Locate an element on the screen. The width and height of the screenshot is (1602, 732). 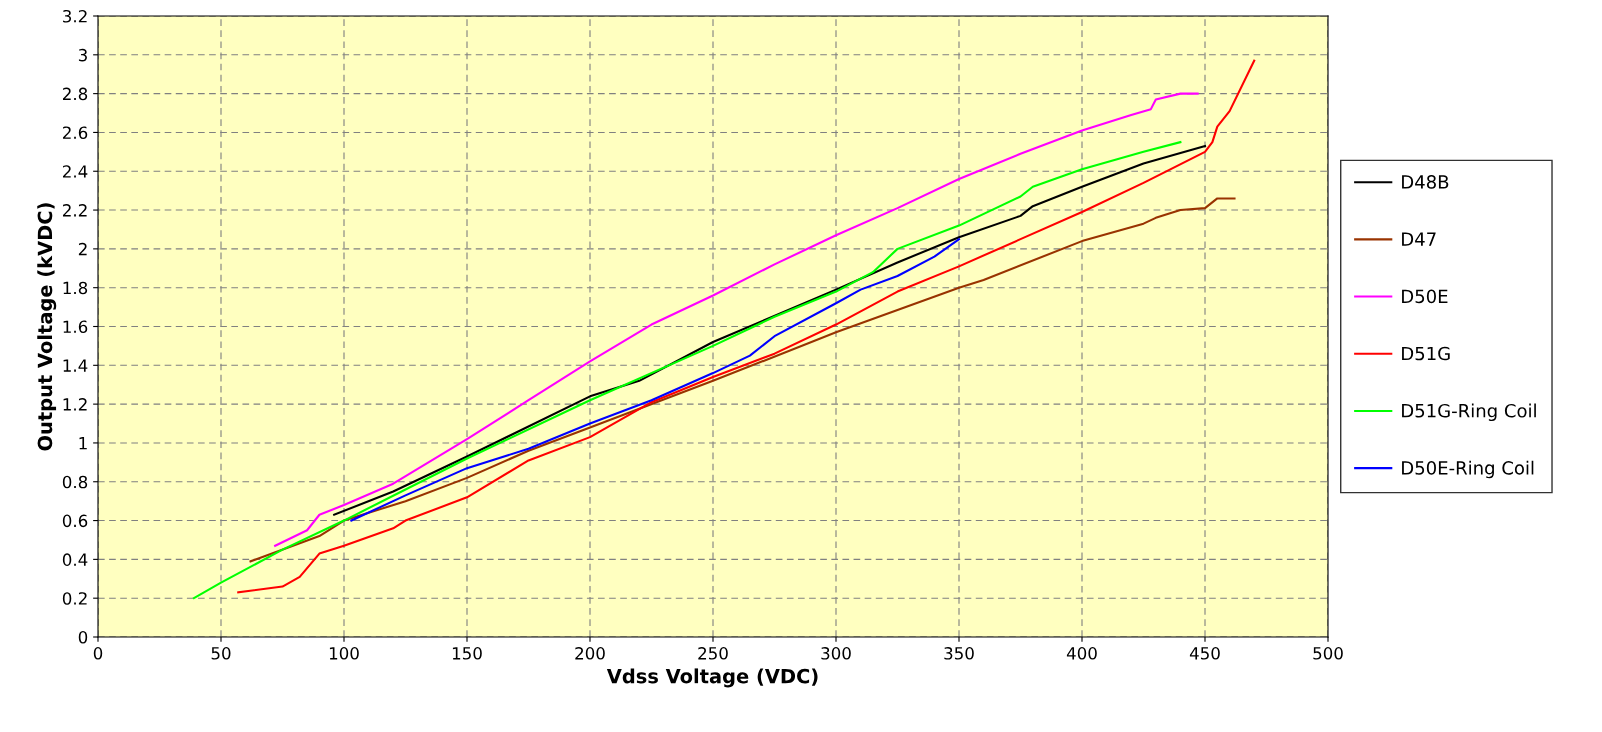
x-tick-label: 0 is located at coordinates (98, 653).